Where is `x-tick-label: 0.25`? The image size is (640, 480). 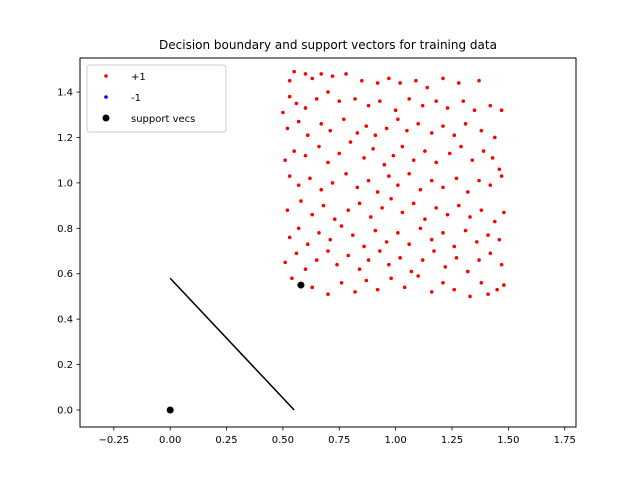
x-tick-label: 0.25 is located at coordinates (226, 440).